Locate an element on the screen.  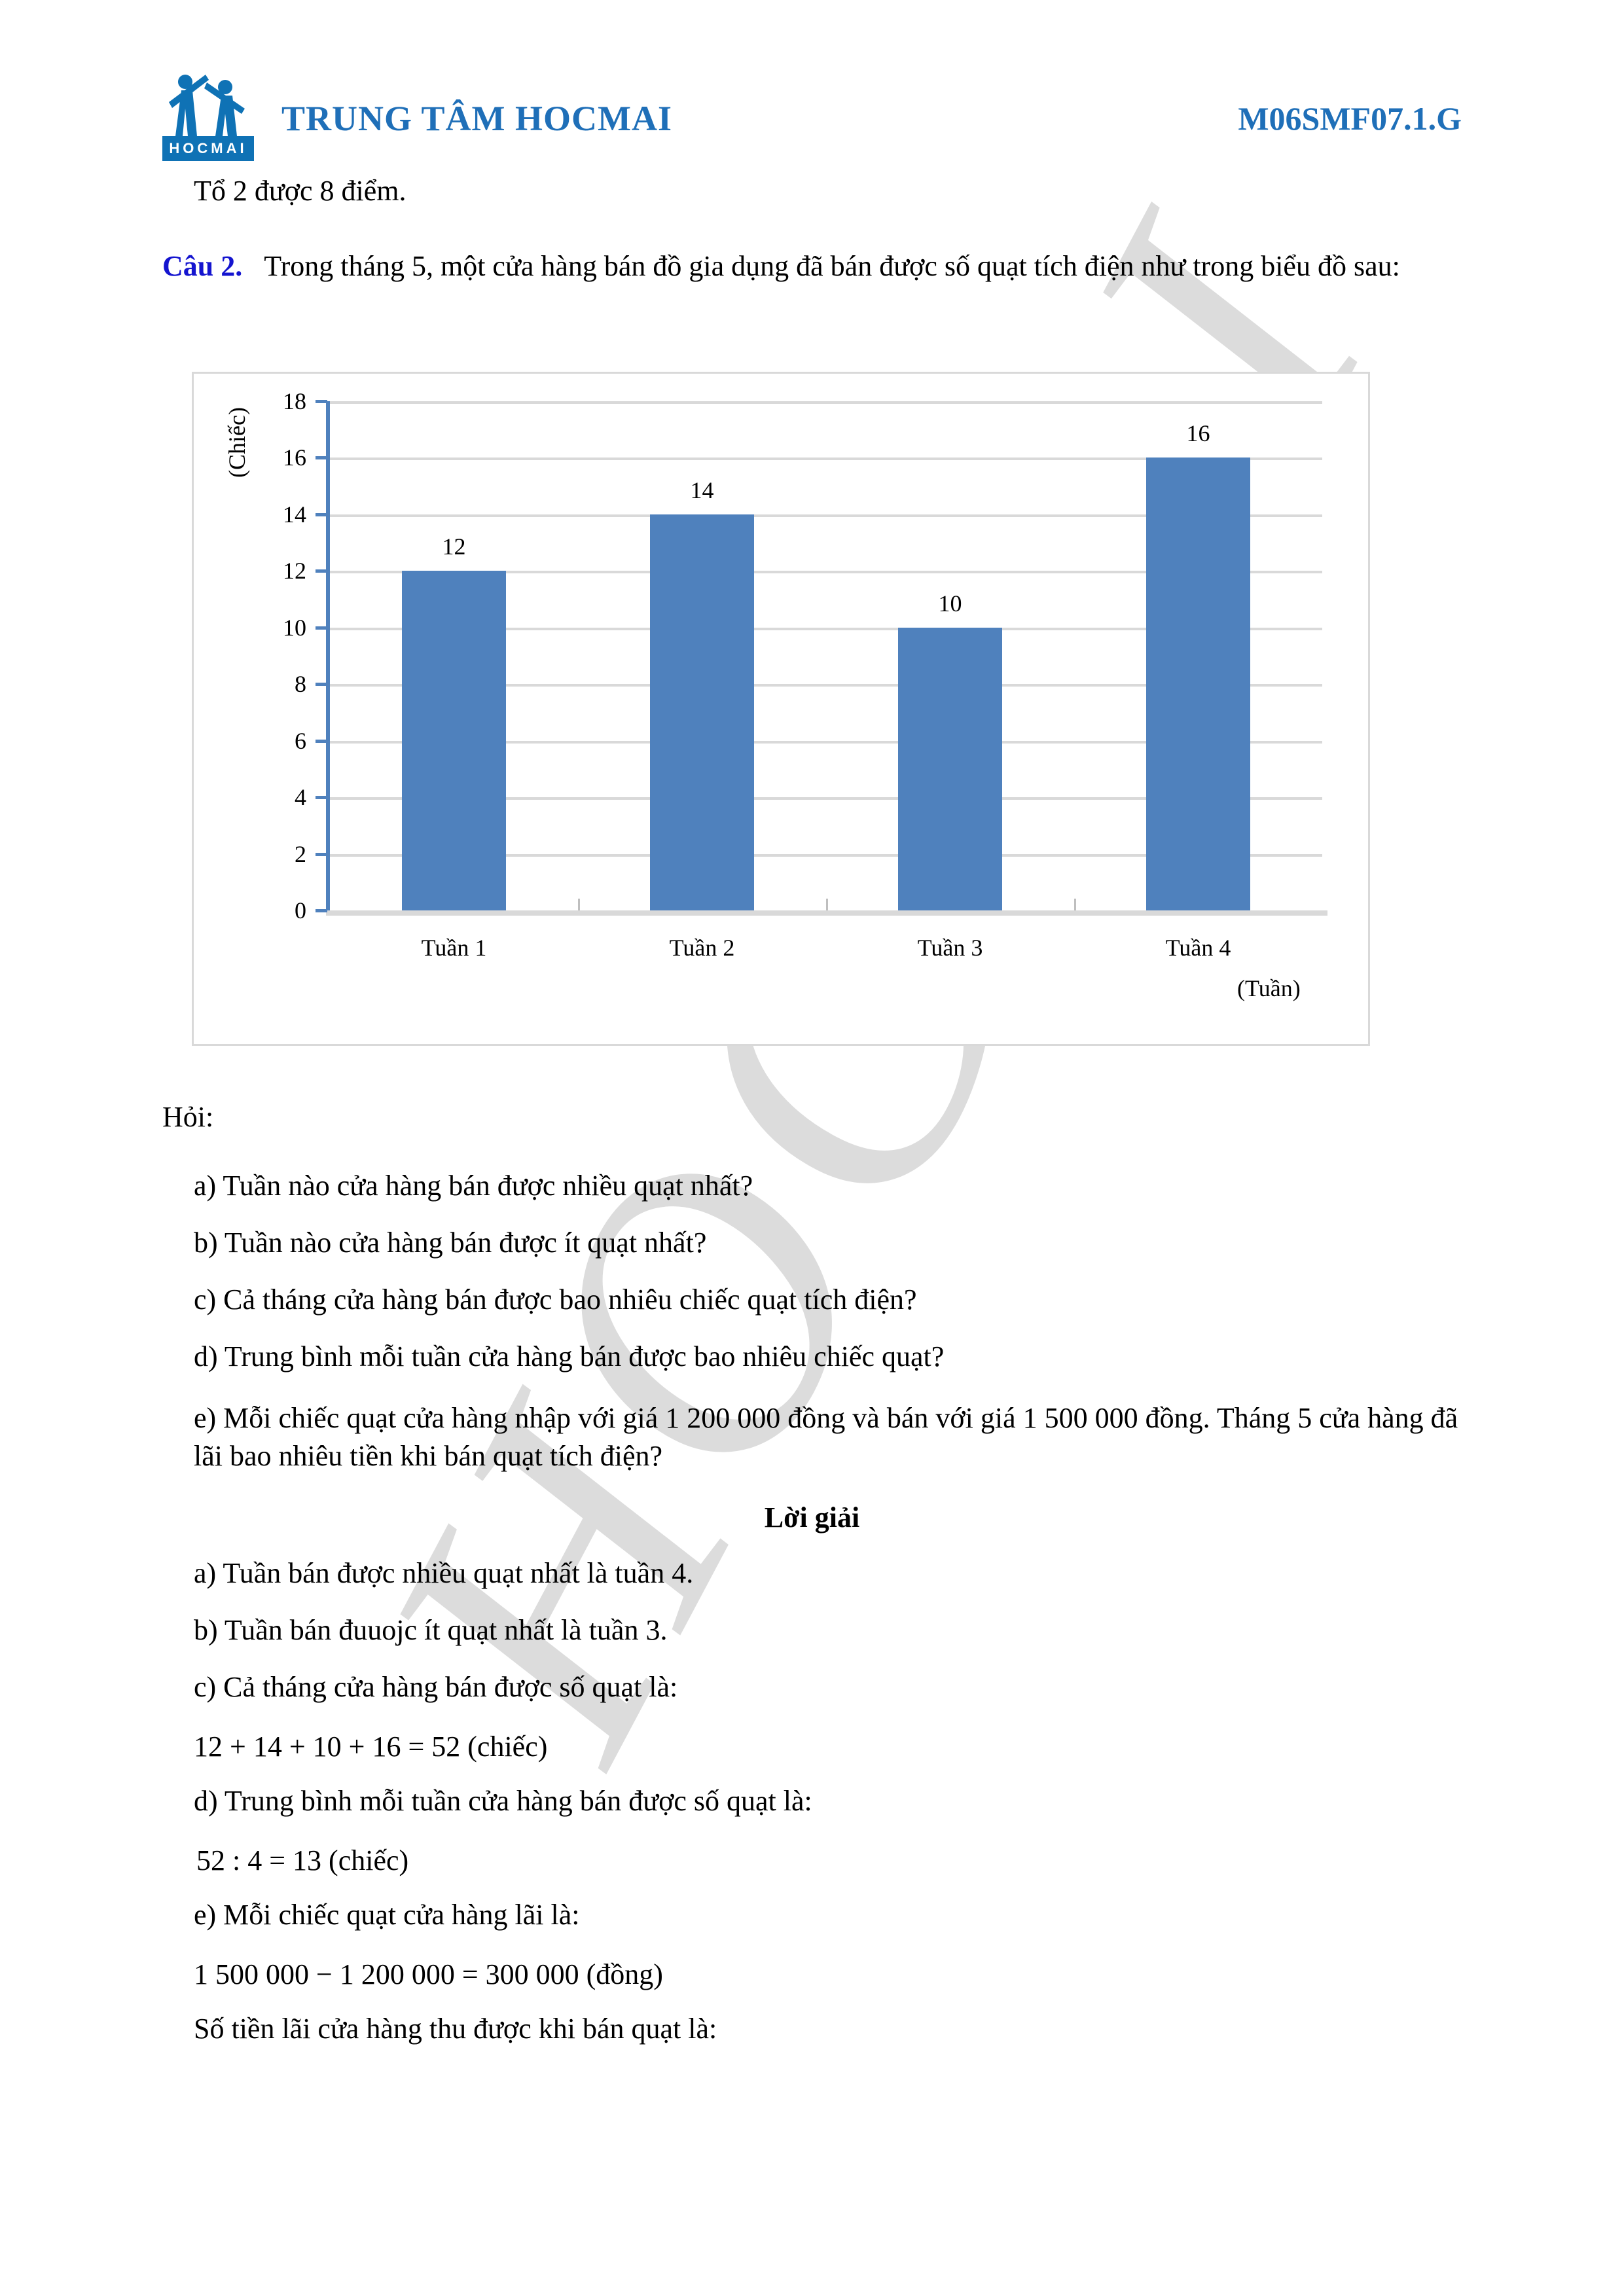
x-axis-line is located at coordinates (826, 913).